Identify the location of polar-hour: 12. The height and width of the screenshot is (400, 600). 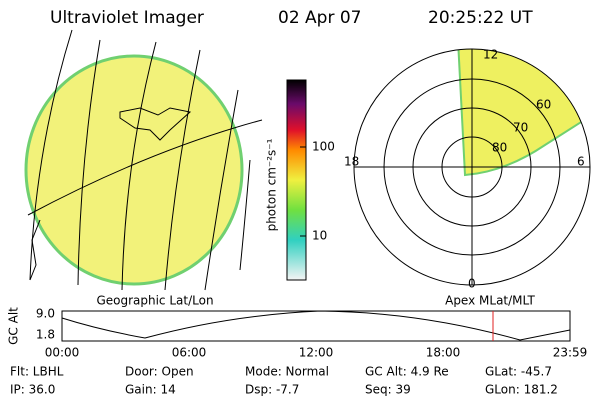
(490, 55).